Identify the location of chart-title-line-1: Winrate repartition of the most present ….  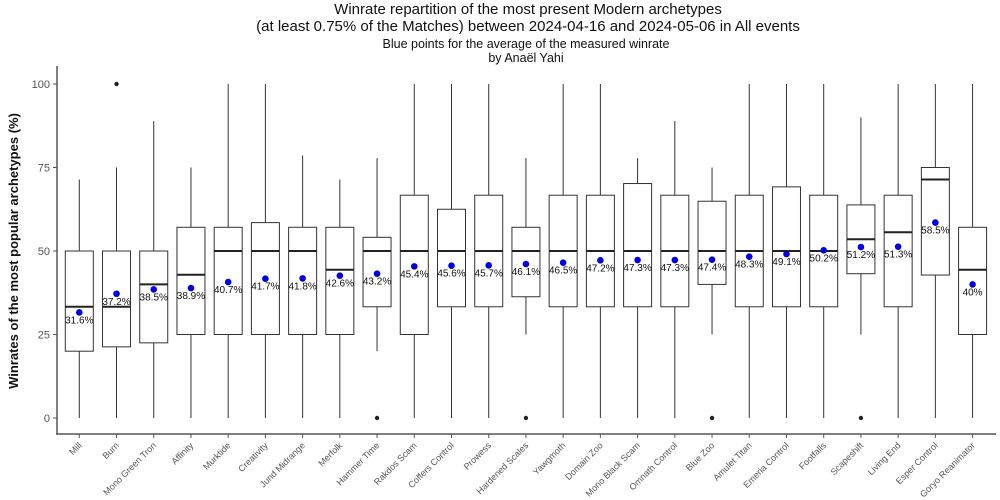
(528, 9).